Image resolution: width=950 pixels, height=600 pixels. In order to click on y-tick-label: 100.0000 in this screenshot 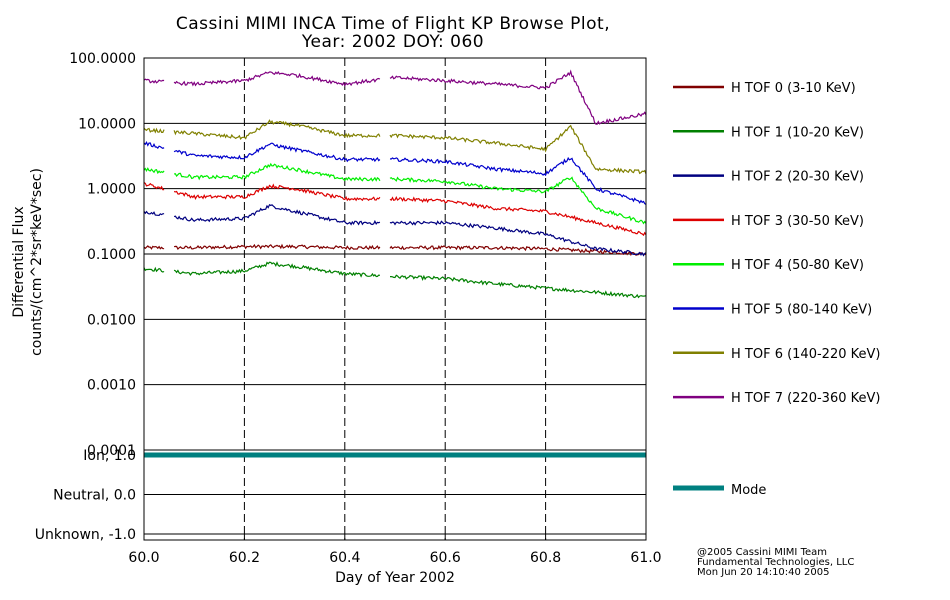, I will do `click(102, 59)`.